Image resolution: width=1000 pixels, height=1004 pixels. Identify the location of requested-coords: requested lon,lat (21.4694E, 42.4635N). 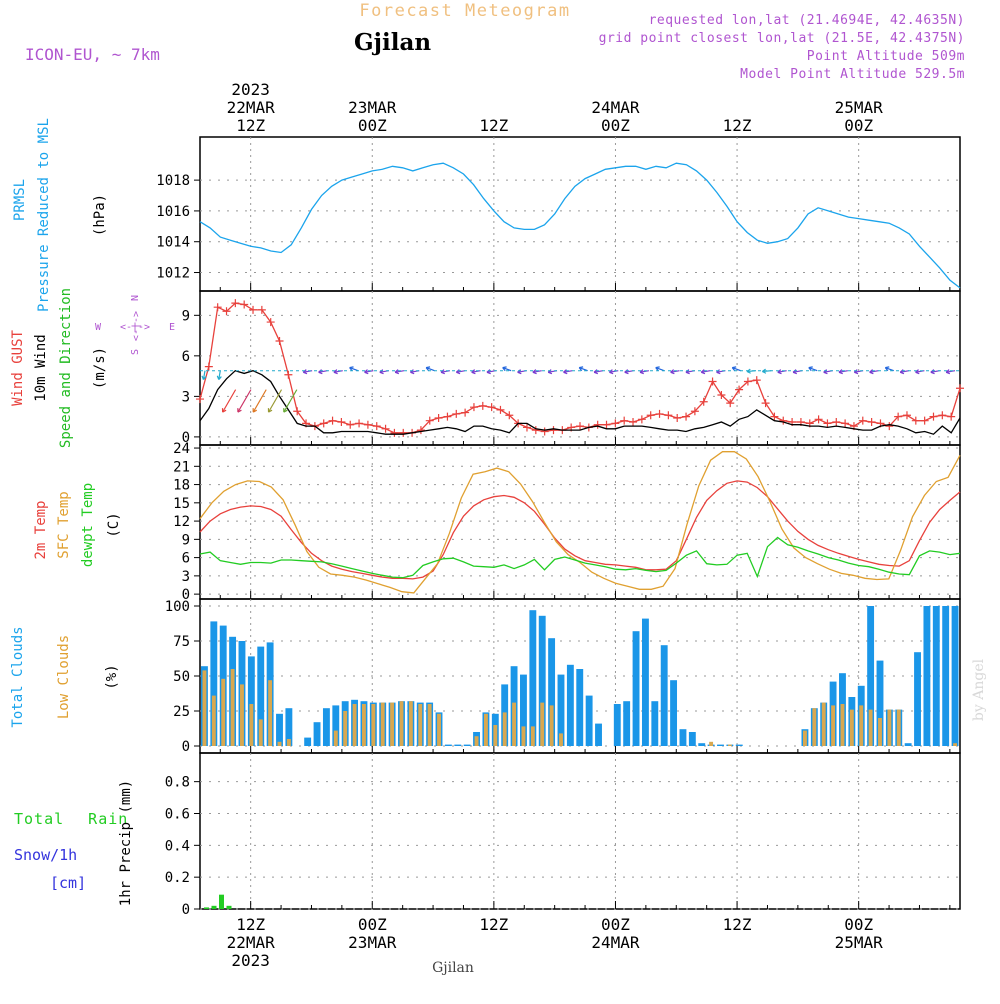
(807, 20).